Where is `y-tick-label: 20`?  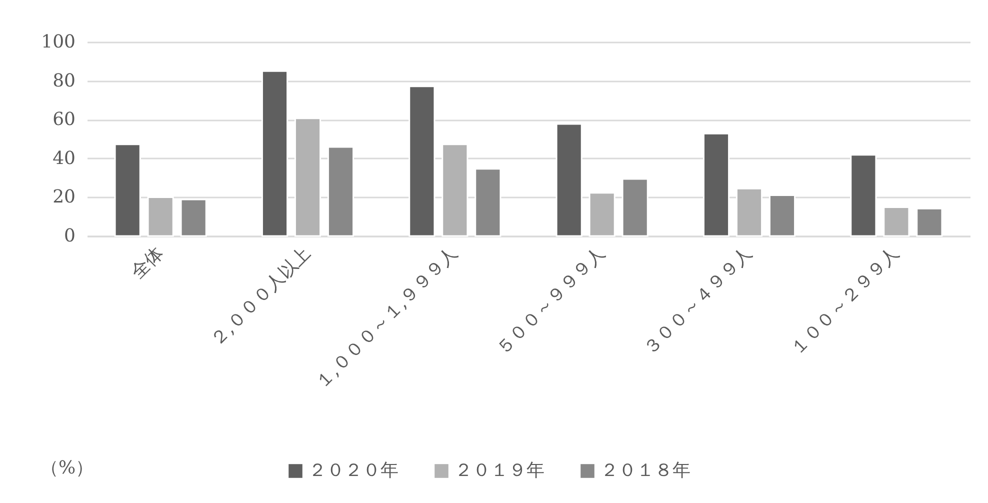
y-tick-label: 20 is located at coordinates (64, 197).